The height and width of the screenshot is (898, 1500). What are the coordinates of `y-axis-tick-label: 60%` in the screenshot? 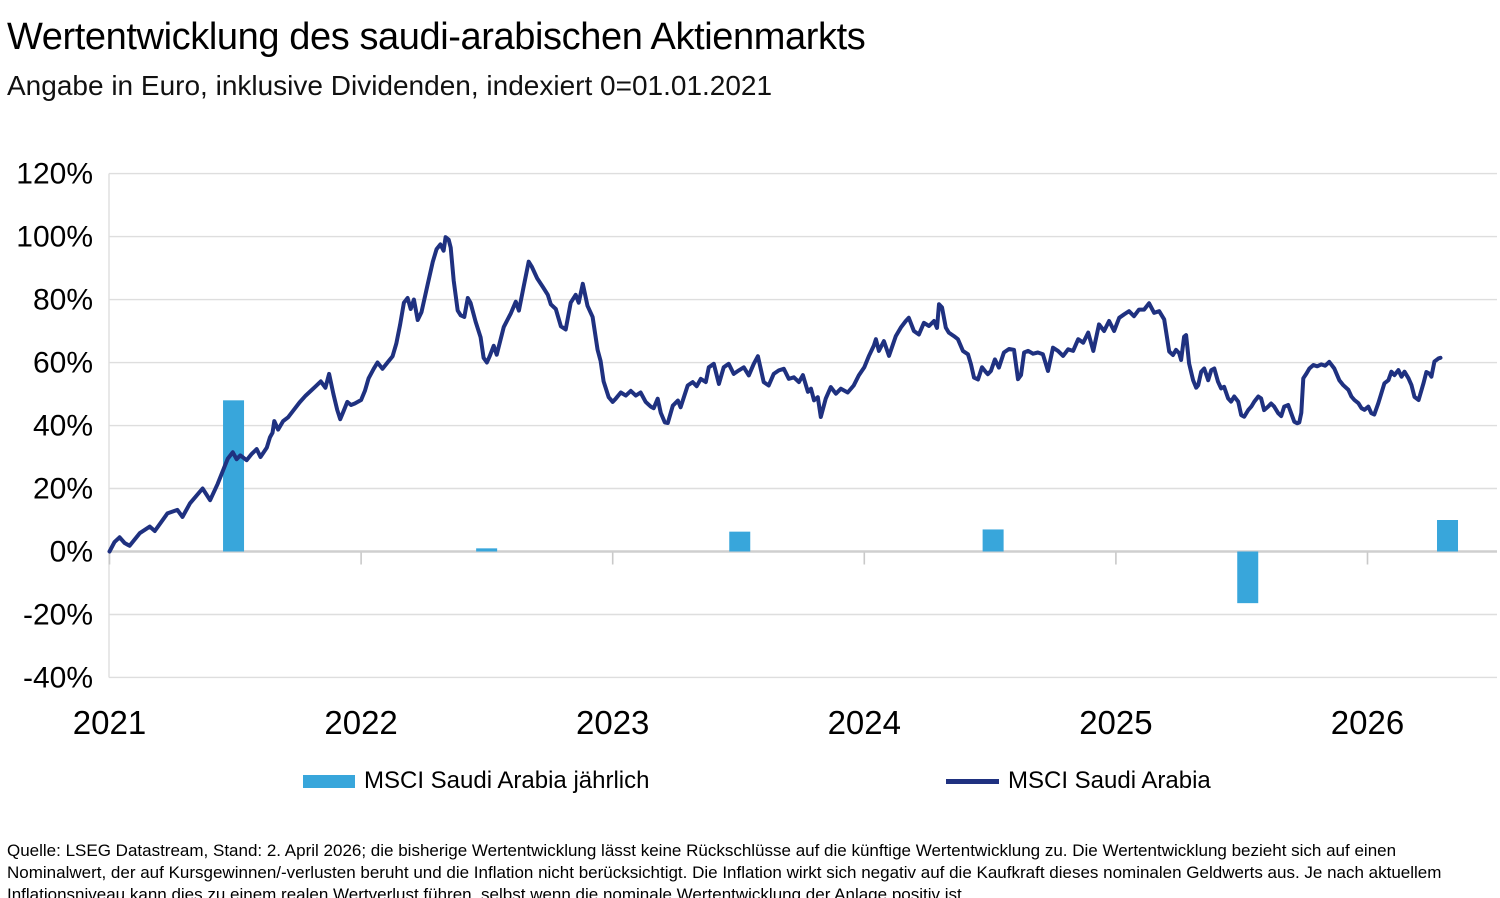 It's located at (63, 363).